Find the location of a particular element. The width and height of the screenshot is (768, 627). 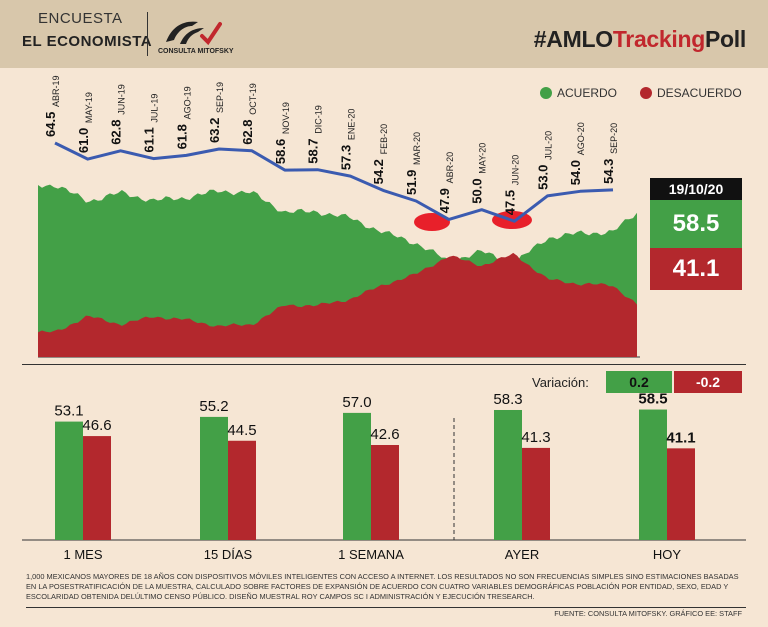

crossover-highlight is located at coordinates (432, 222).